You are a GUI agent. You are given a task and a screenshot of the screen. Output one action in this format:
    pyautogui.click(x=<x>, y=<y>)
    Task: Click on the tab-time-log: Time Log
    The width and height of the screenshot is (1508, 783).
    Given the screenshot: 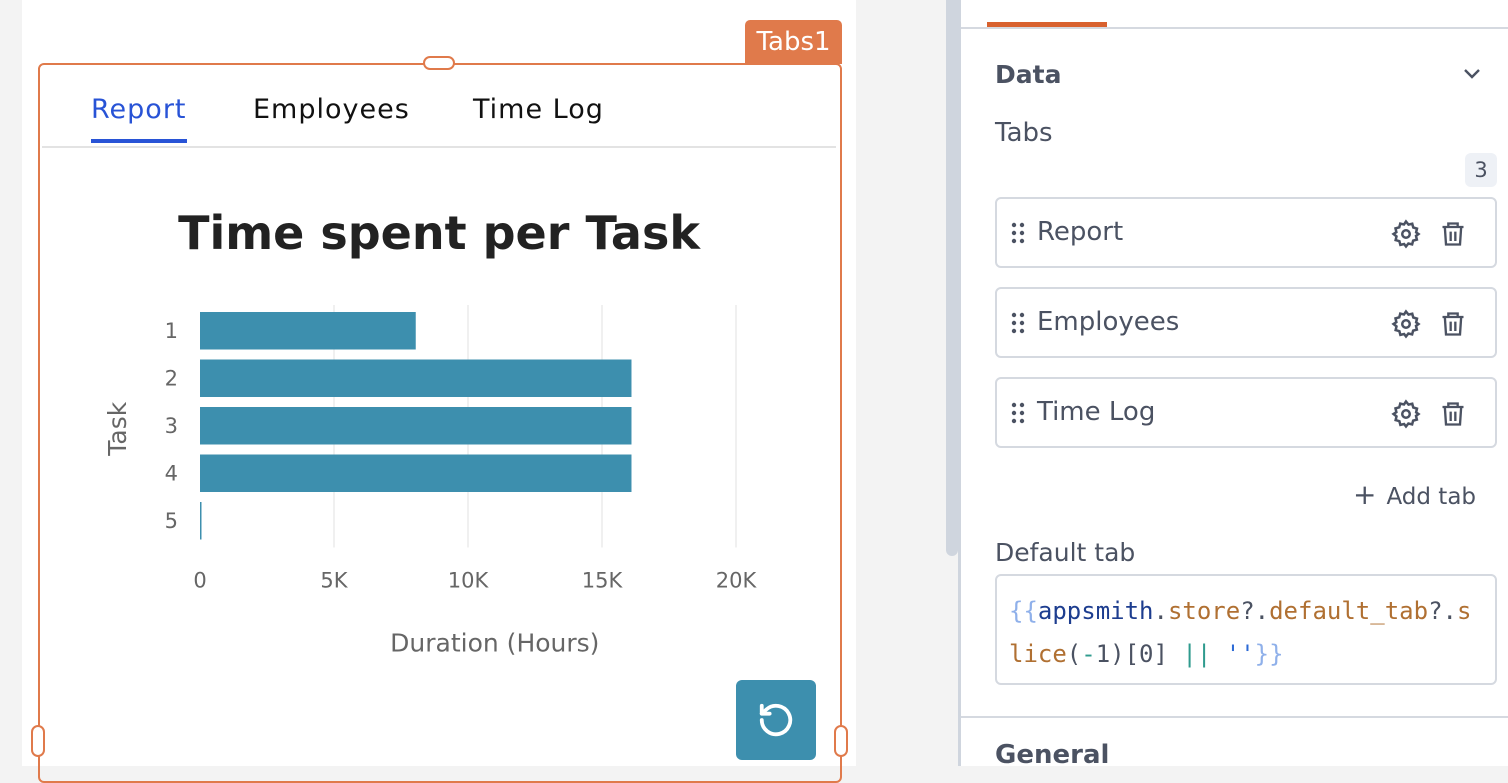 What is the action you would take?
    pyautogui.click(x=538, y=109)
    